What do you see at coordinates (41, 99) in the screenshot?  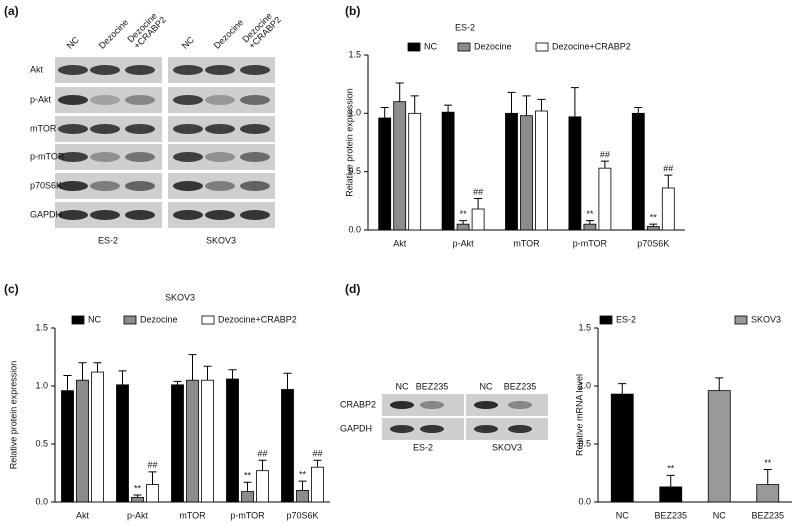 I see `protein-label: p-Akt` at bounding box center [41, 99].